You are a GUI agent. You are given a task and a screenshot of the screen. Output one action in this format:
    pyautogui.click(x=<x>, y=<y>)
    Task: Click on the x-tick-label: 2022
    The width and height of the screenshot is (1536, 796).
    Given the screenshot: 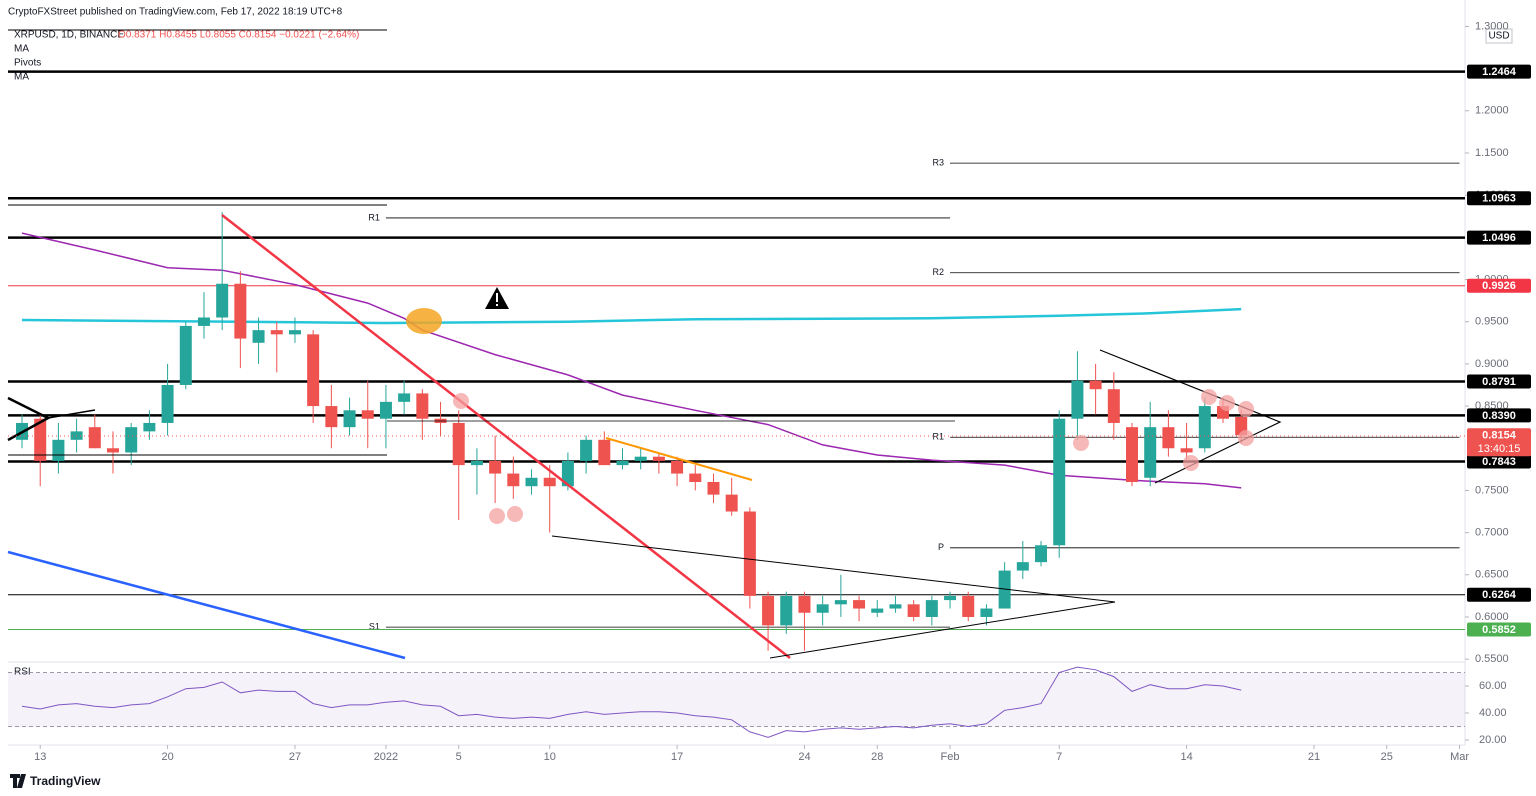 What is the action you would take?
    pyautogui.click(x=386, y=757)
    